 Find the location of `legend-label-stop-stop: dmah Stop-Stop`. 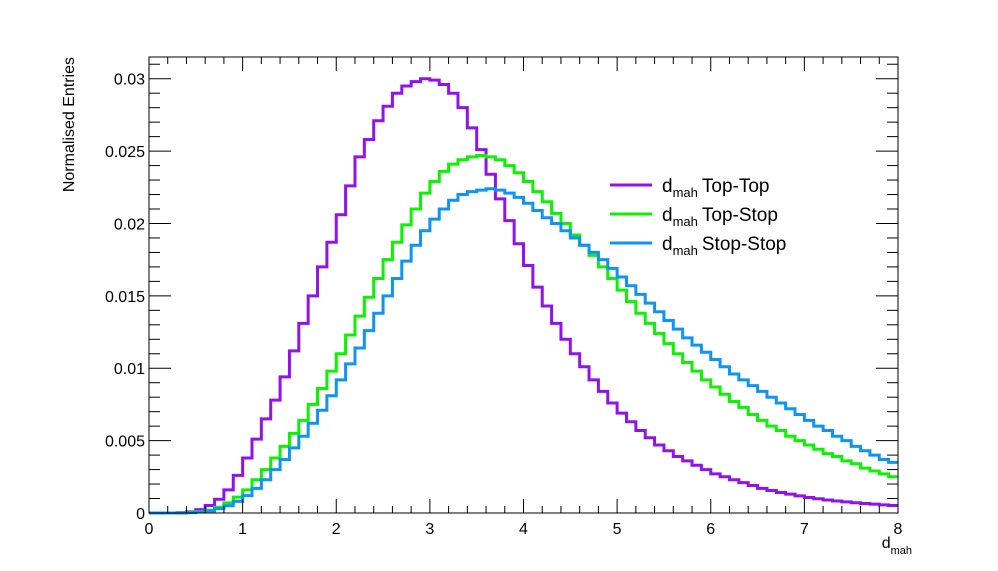

legend-label-stop-stop: dmah Stop-Stop is located at coordinates (724, 246).